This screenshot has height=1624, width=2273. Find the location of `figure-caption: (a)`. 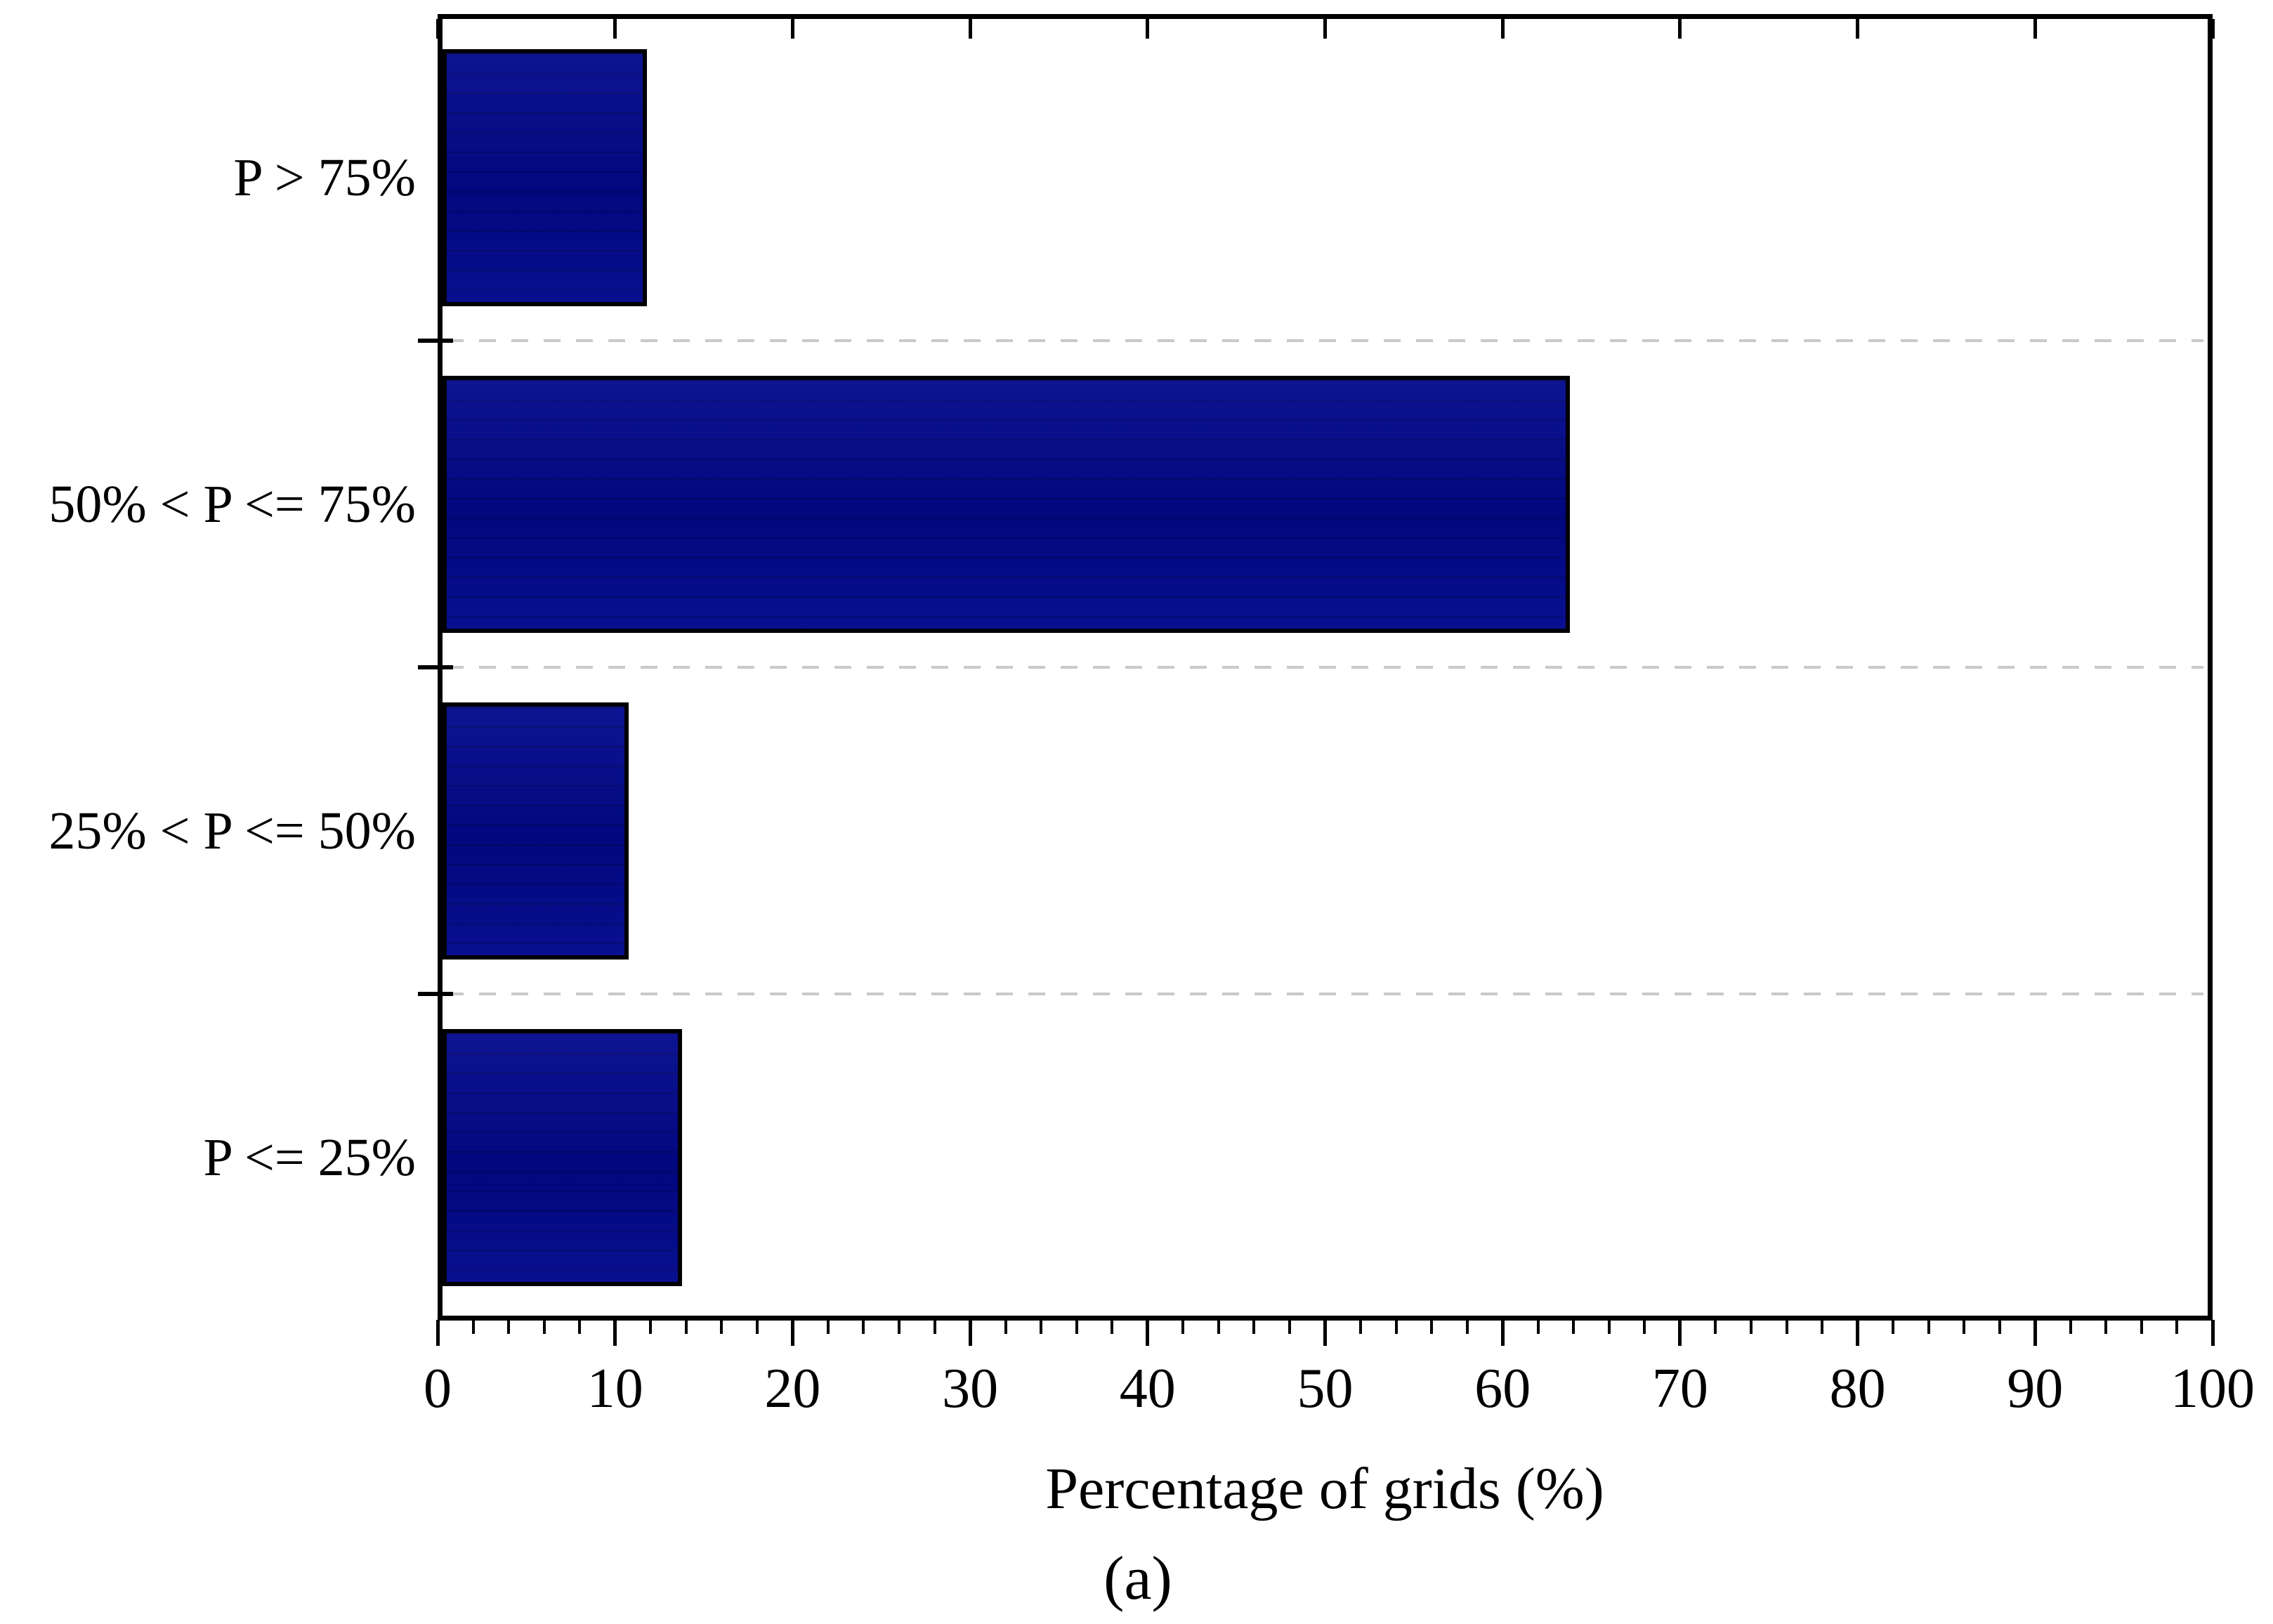

figure-caption: (a) is located at coordinates (1138, 1579).